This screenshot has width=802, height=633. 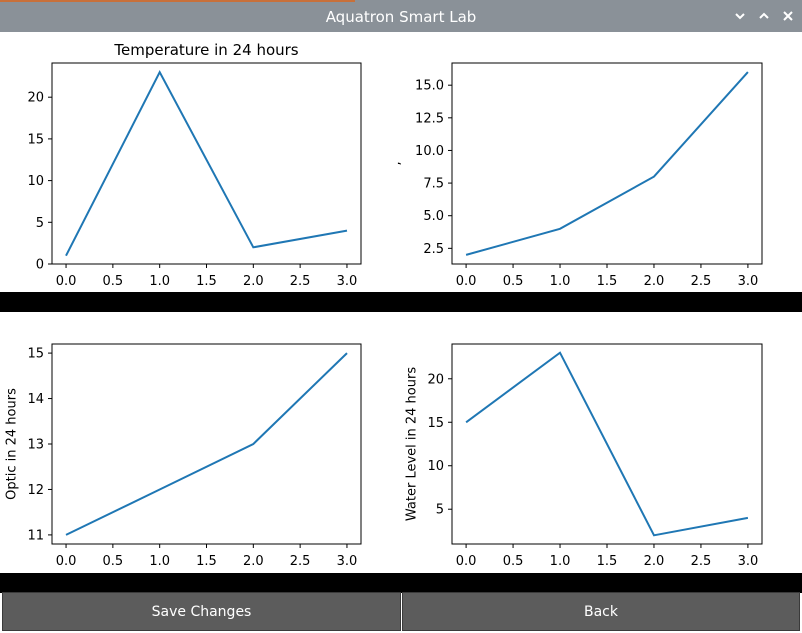 What do you see at coordinates (35, 535) in the screenshot?
I see `y-tick-label: 11` at bounding box center [35, 535].